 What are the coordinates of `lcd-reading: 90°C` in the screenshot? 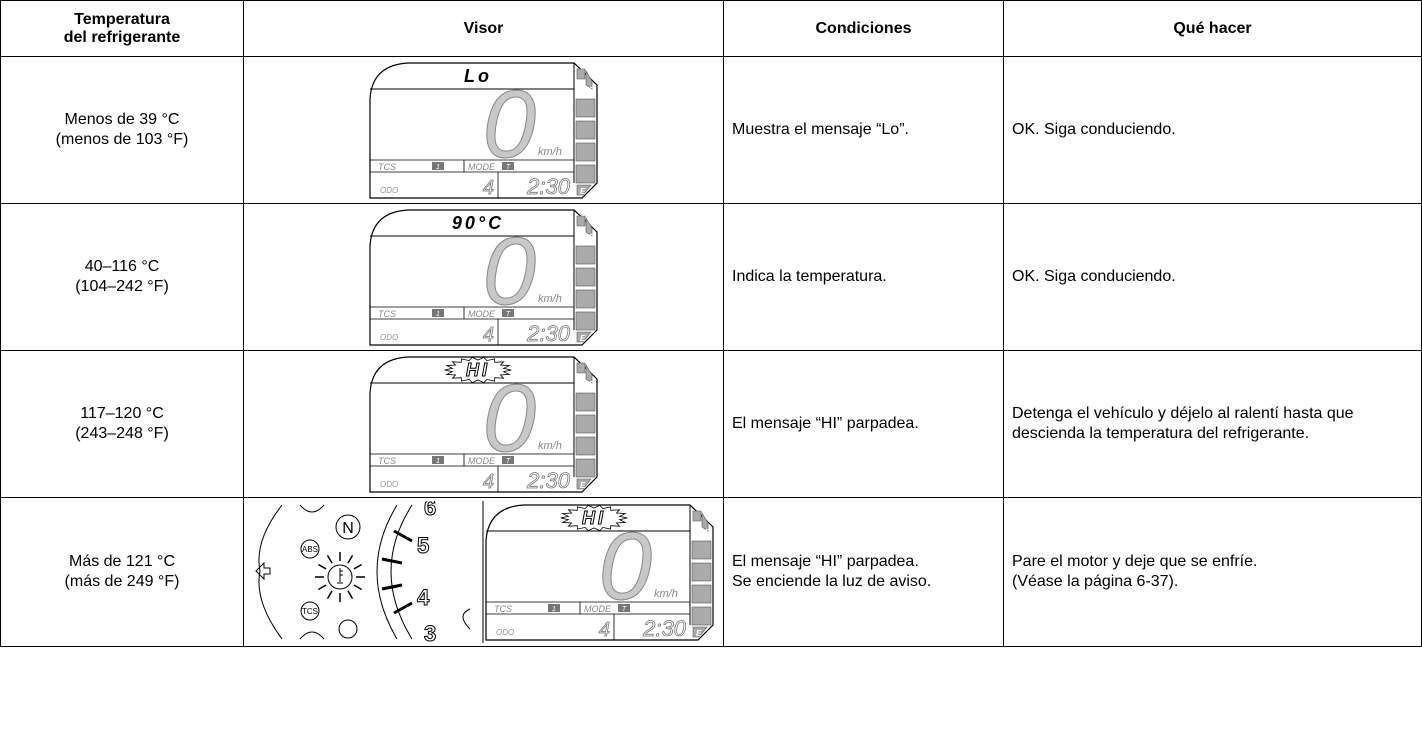 It's located at (477, 223).